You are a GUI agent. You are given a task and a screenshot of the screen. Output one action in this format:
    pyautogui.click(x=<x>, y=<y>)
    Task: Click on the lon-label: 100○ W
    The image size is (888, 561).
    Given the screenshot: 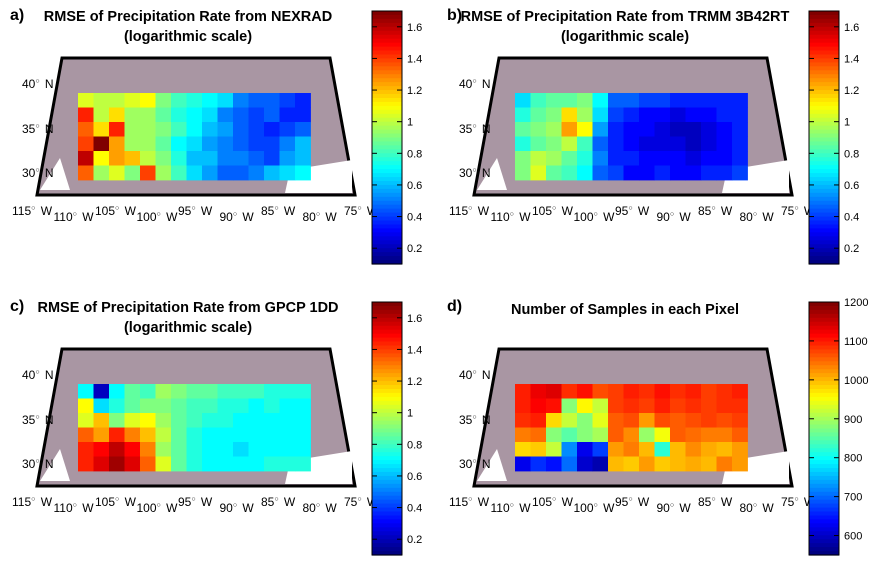 What is the action you would take?
    pyautogui.click(x=158, y=508)
    